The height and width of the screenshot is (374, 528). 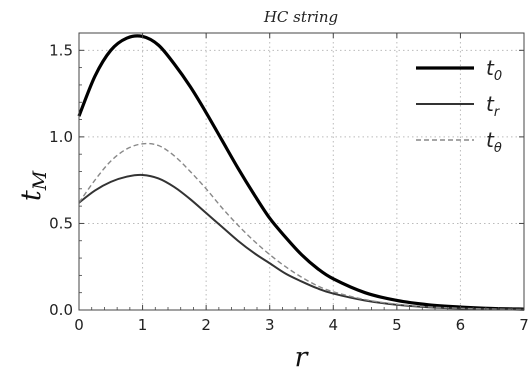 I want to click on x-tick-label: 0, so click(x=79, y=325).